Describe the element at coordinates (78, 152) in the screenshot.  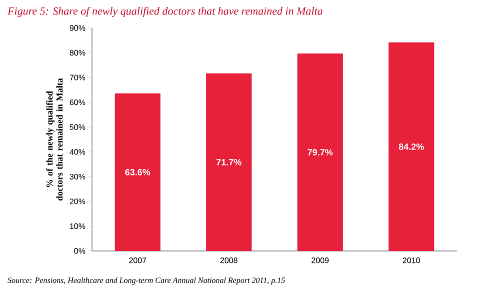
I see `y-tick-label: 40%` at that location.